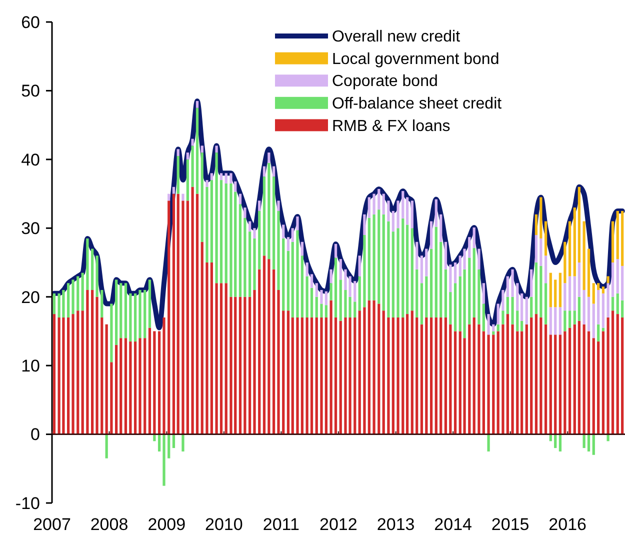 Image resolution: width=625 pixels, height=545 pixels. Describe the element at coordinates (391, 126) in the screenshot. I see `legend-label: RMB & FX loans` at that location.